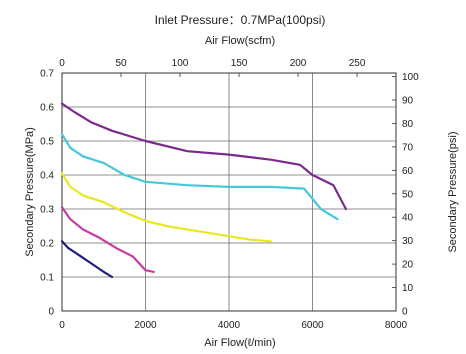  I want to click on y2-tick-label: 80, so click(408, 124).